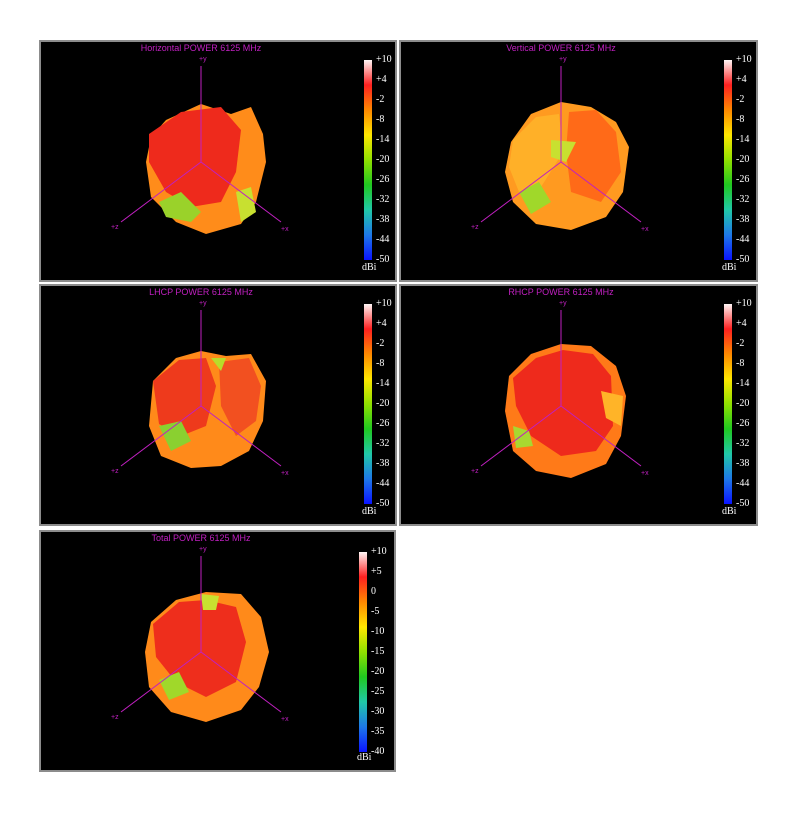 Image resolution: width=800 pixels, height=816 pixels. Describe the element at coordinates (375, 611) in the screenshot. I see `colorbar-tick-label: -5` at that location.